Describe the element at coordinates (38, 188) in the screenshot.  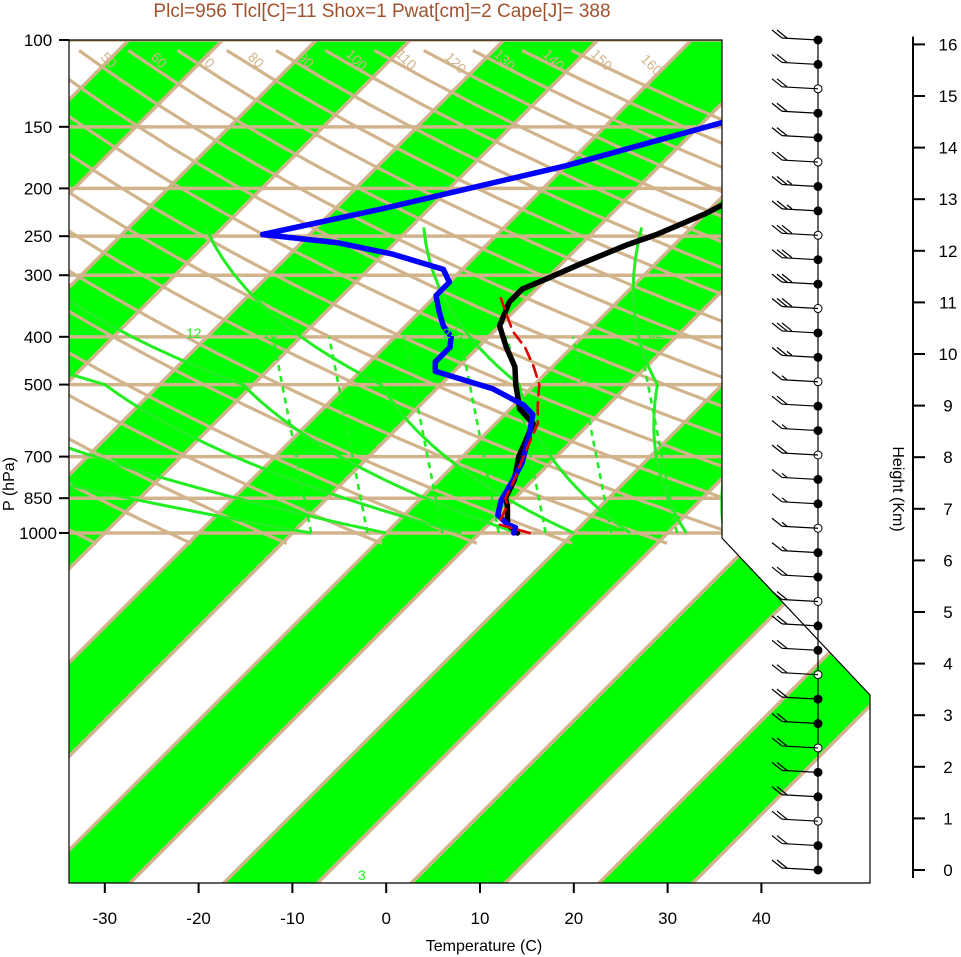
I see `pressure-tick-label: 200` at that location.